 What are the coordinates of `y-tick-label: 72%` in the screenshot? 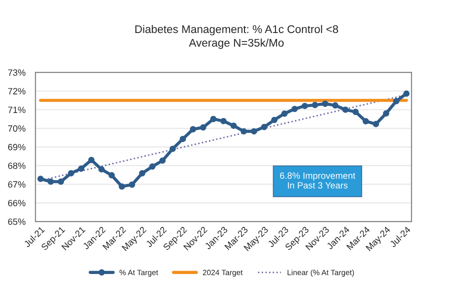 It's located at (17, 91).